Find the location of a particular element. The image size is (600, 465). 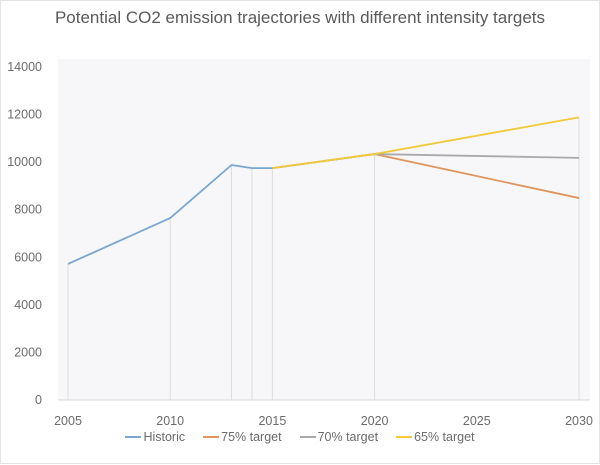

legend-item: 70% target is located at coordinates (339, 437).